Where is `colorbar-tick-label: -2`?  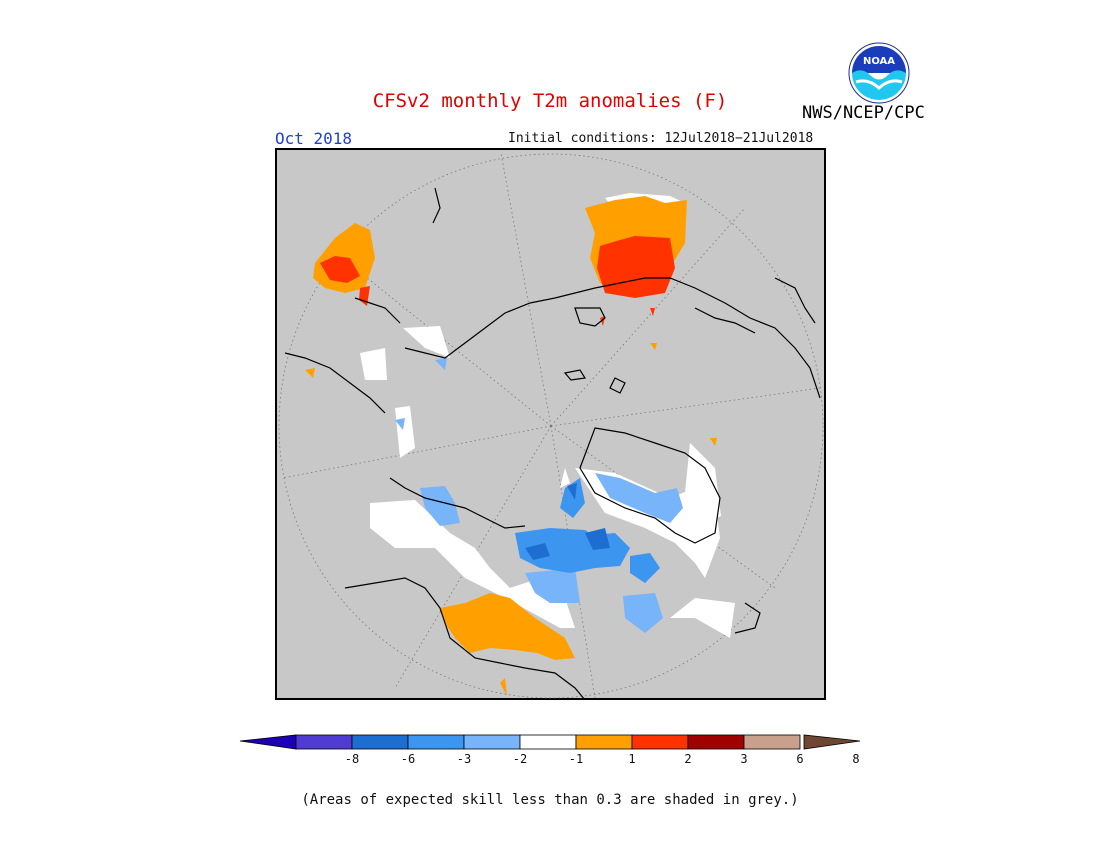 colorbar-tick-label: -2 is located at coordinates (520, 759).